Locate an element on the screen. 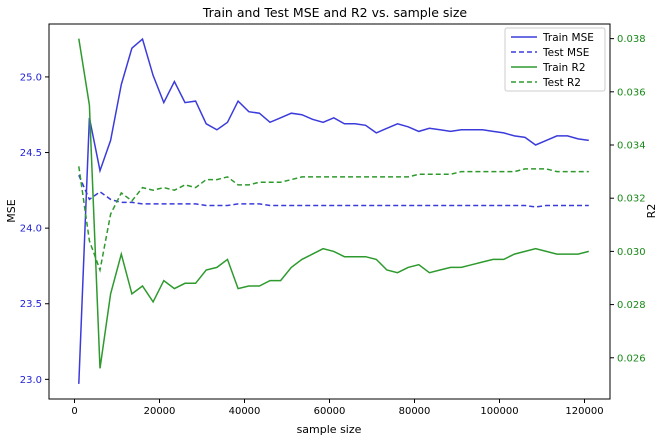 The height and width of the screenshot is (441, 665). y-left-tick-label: 24.0 is located at coordinates (31, 229).